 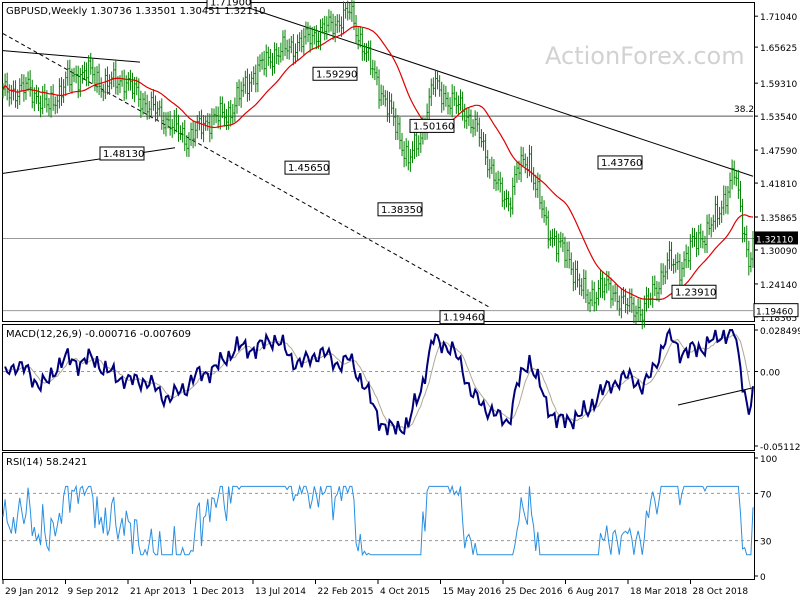 What do you see at coordinates (715, 396) in the screenshot?
I see `macd-support-line` at bounding box center [715, 396].